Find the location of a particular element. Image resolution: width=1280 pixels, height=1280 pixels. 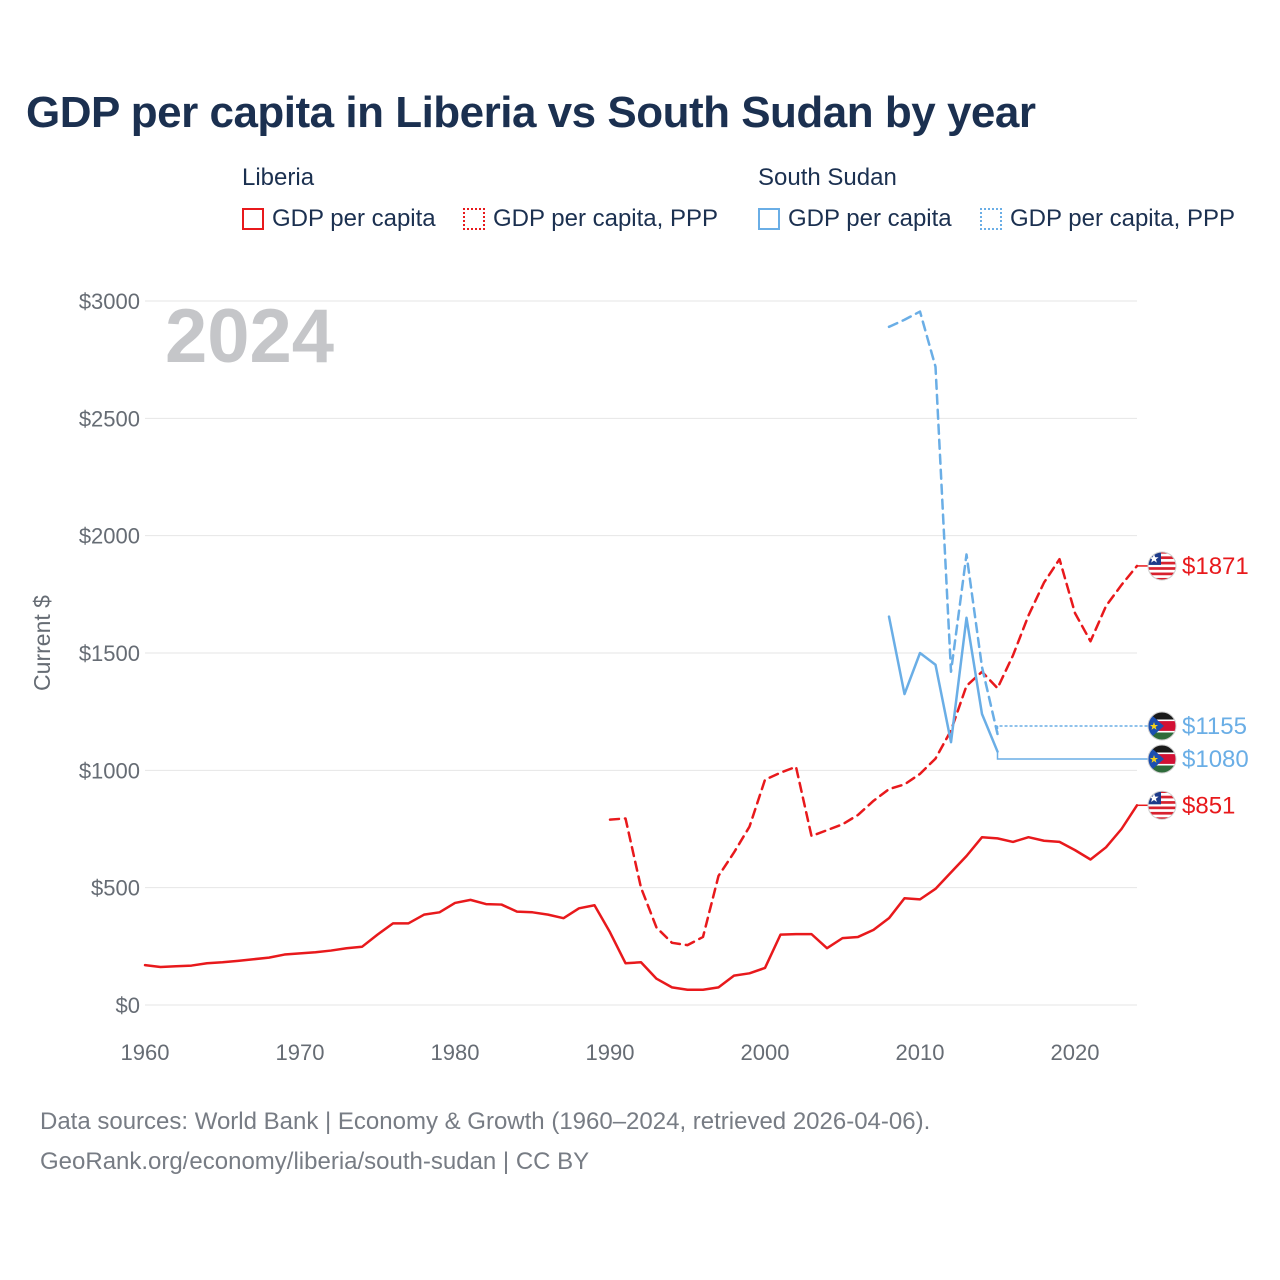

year-watermark: 2024 is located at coordinates (249, 336).